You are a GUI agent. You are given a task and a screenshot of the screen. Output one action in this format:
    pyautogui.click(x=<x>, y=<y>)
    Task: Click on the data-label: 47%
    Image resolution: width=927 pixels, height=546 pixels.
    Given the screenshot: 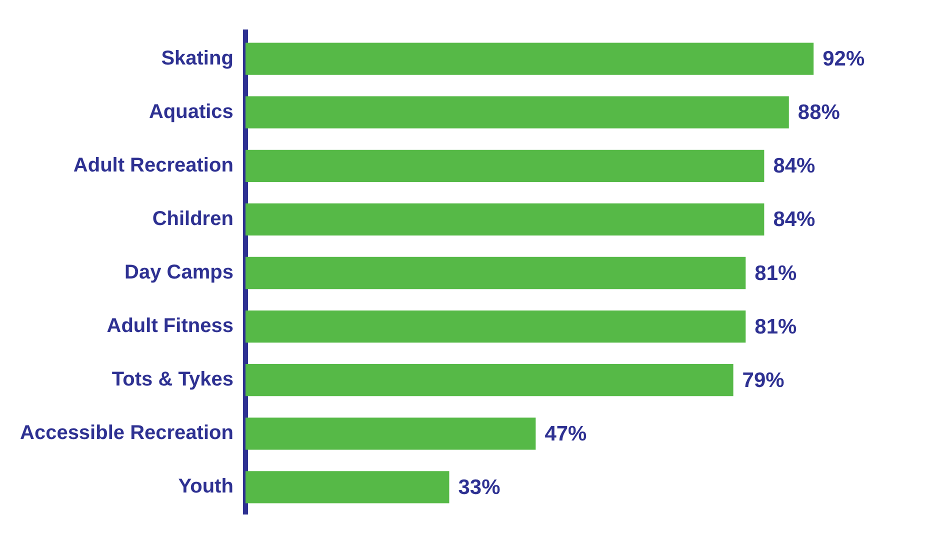 What is the action you would take?
    pyautogui.click(x=566, y=434)
    